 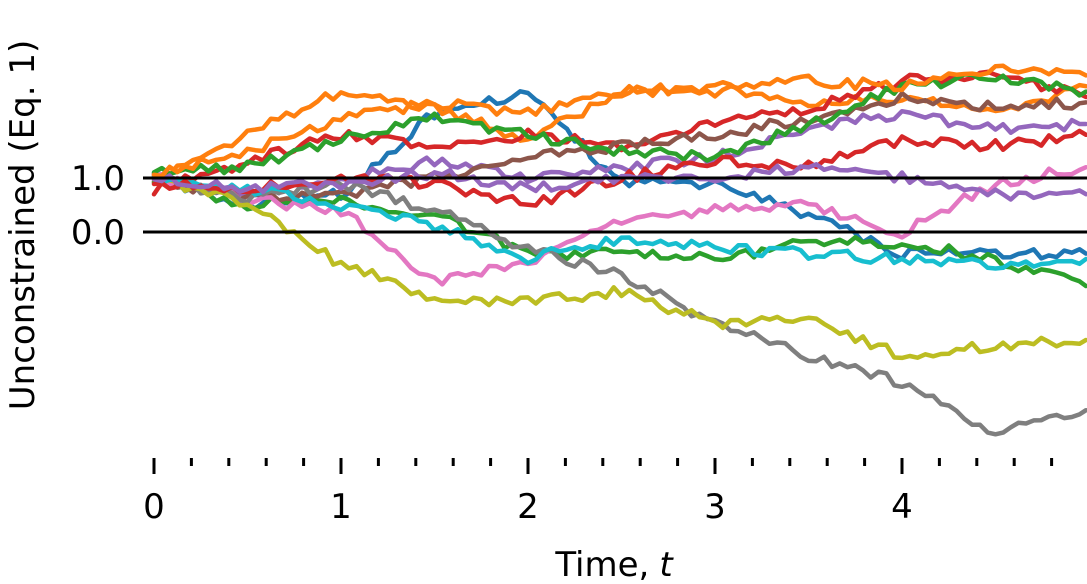 I want to click on x-tick-label: 0, so click(x=154, y=507).